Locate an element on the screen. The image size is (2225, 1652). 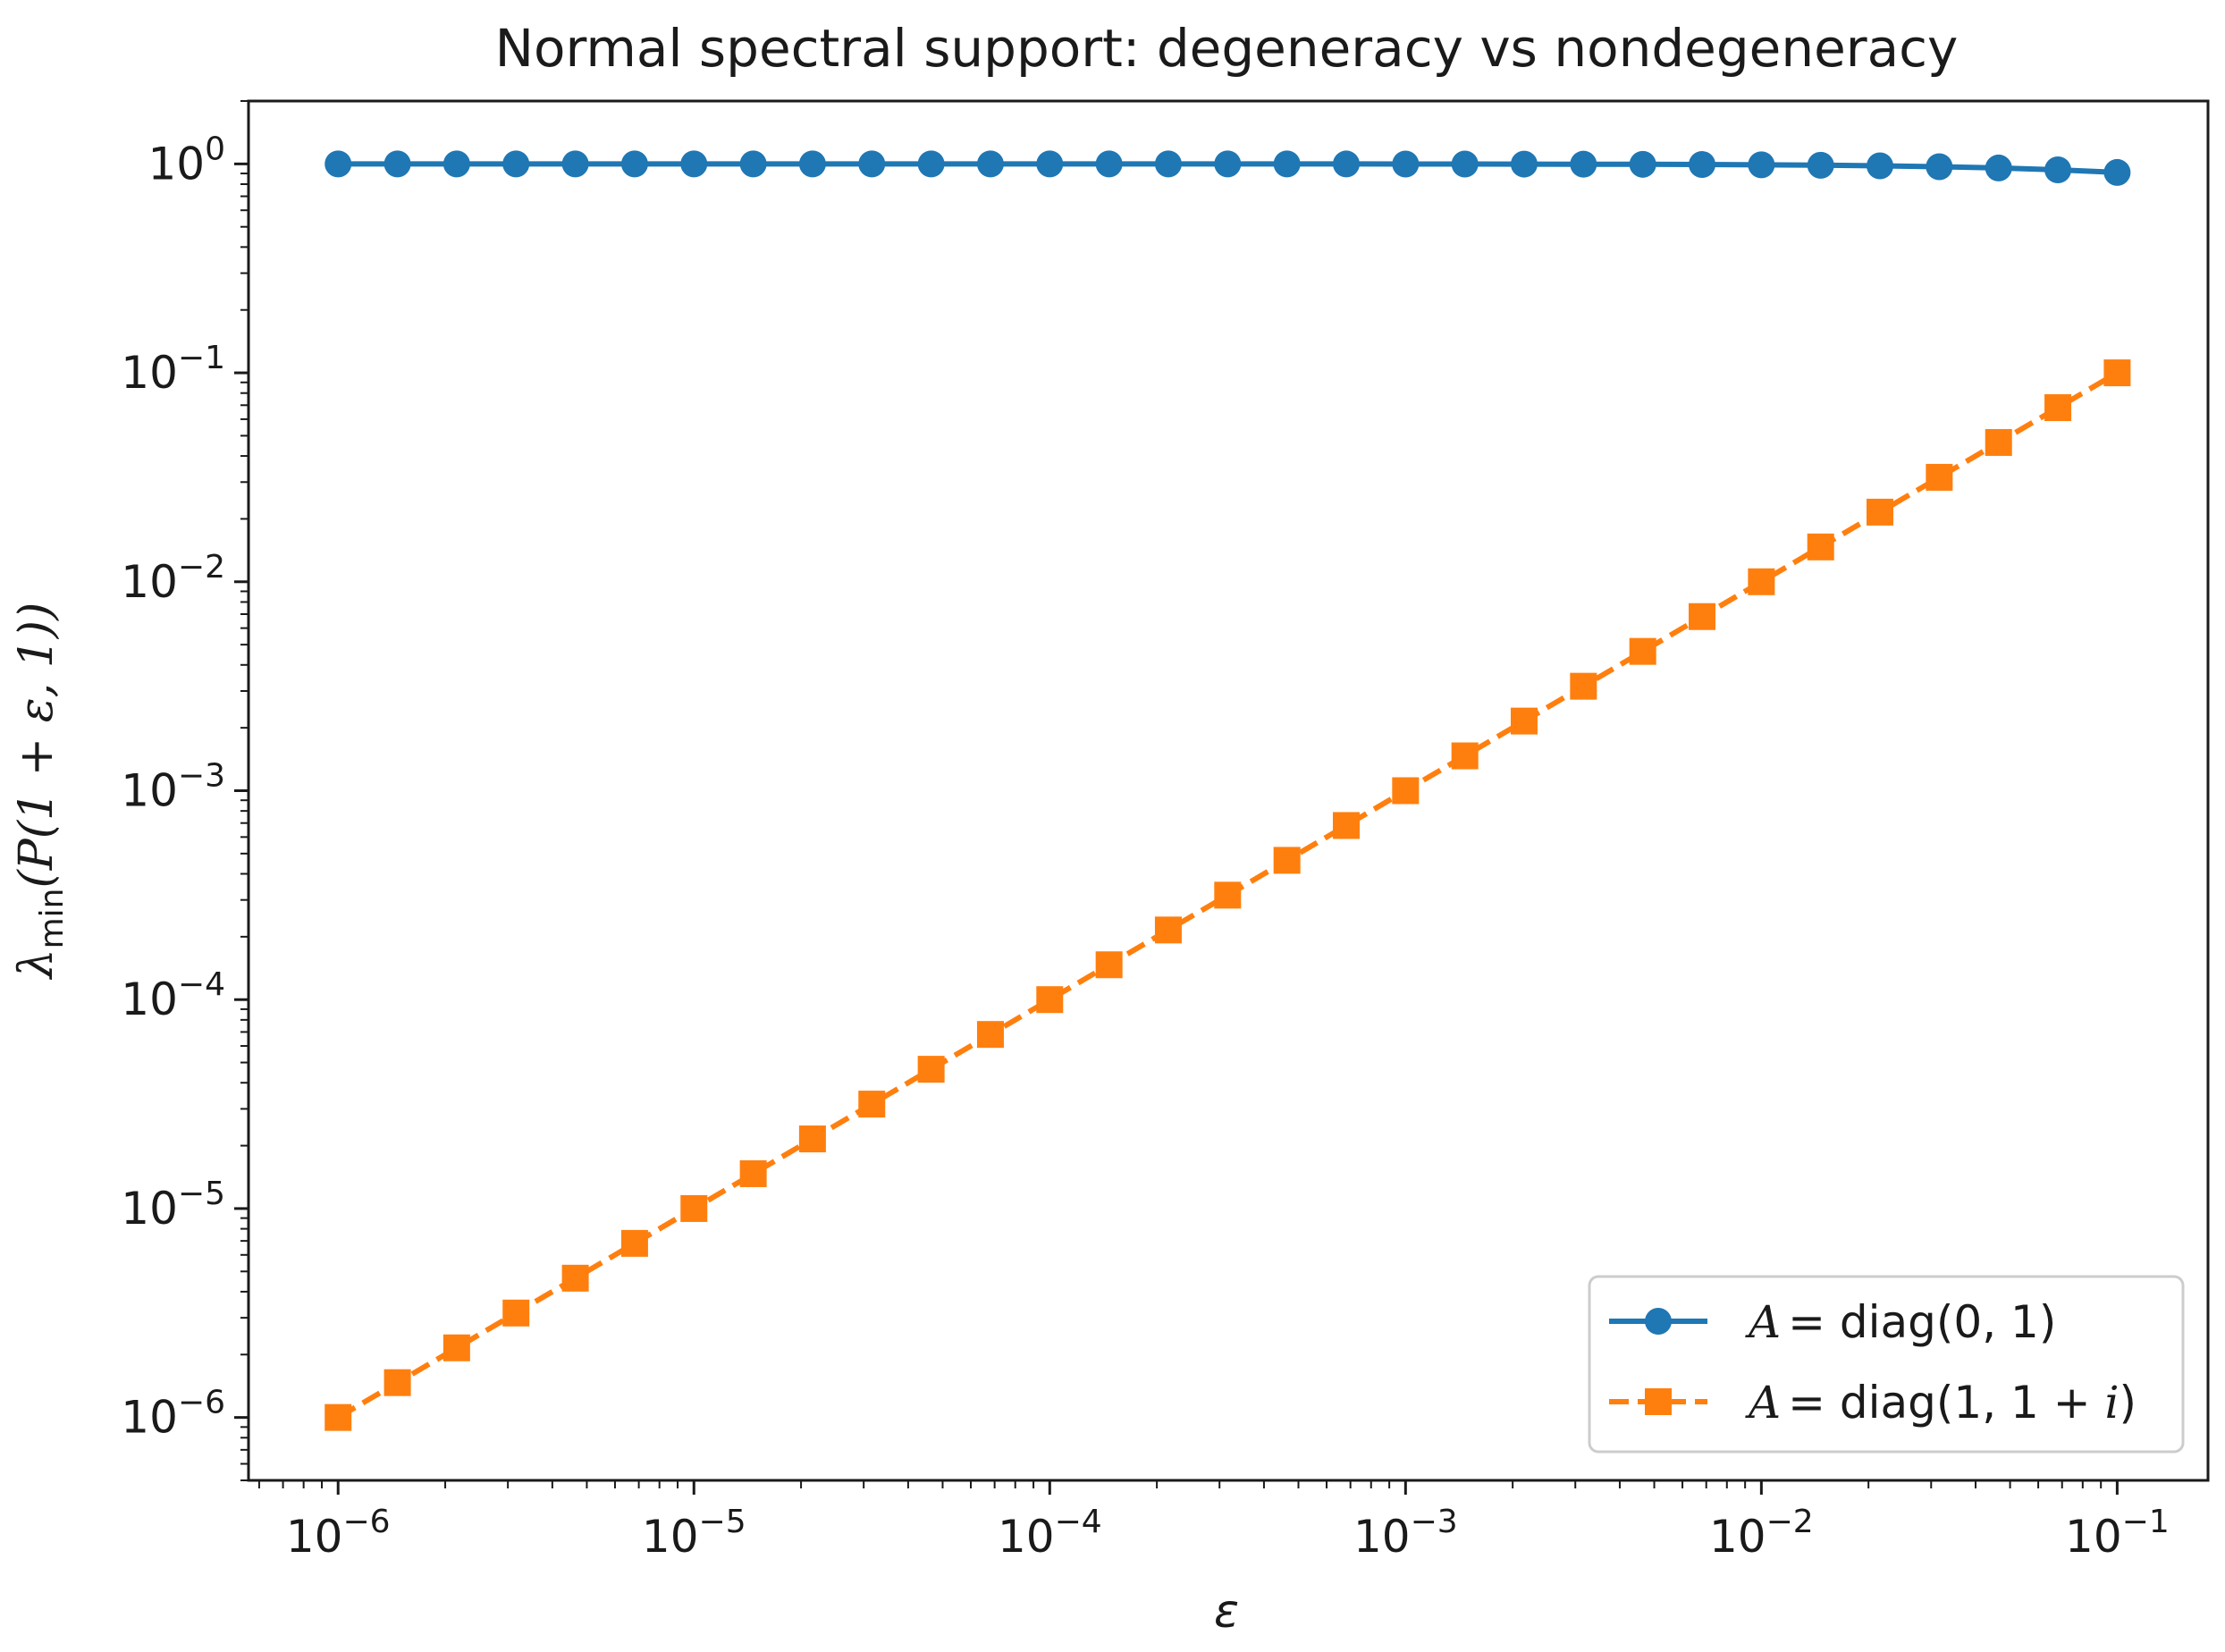
x-tick-label: 10⁻¹ is located at coordinates (2117, 1533).